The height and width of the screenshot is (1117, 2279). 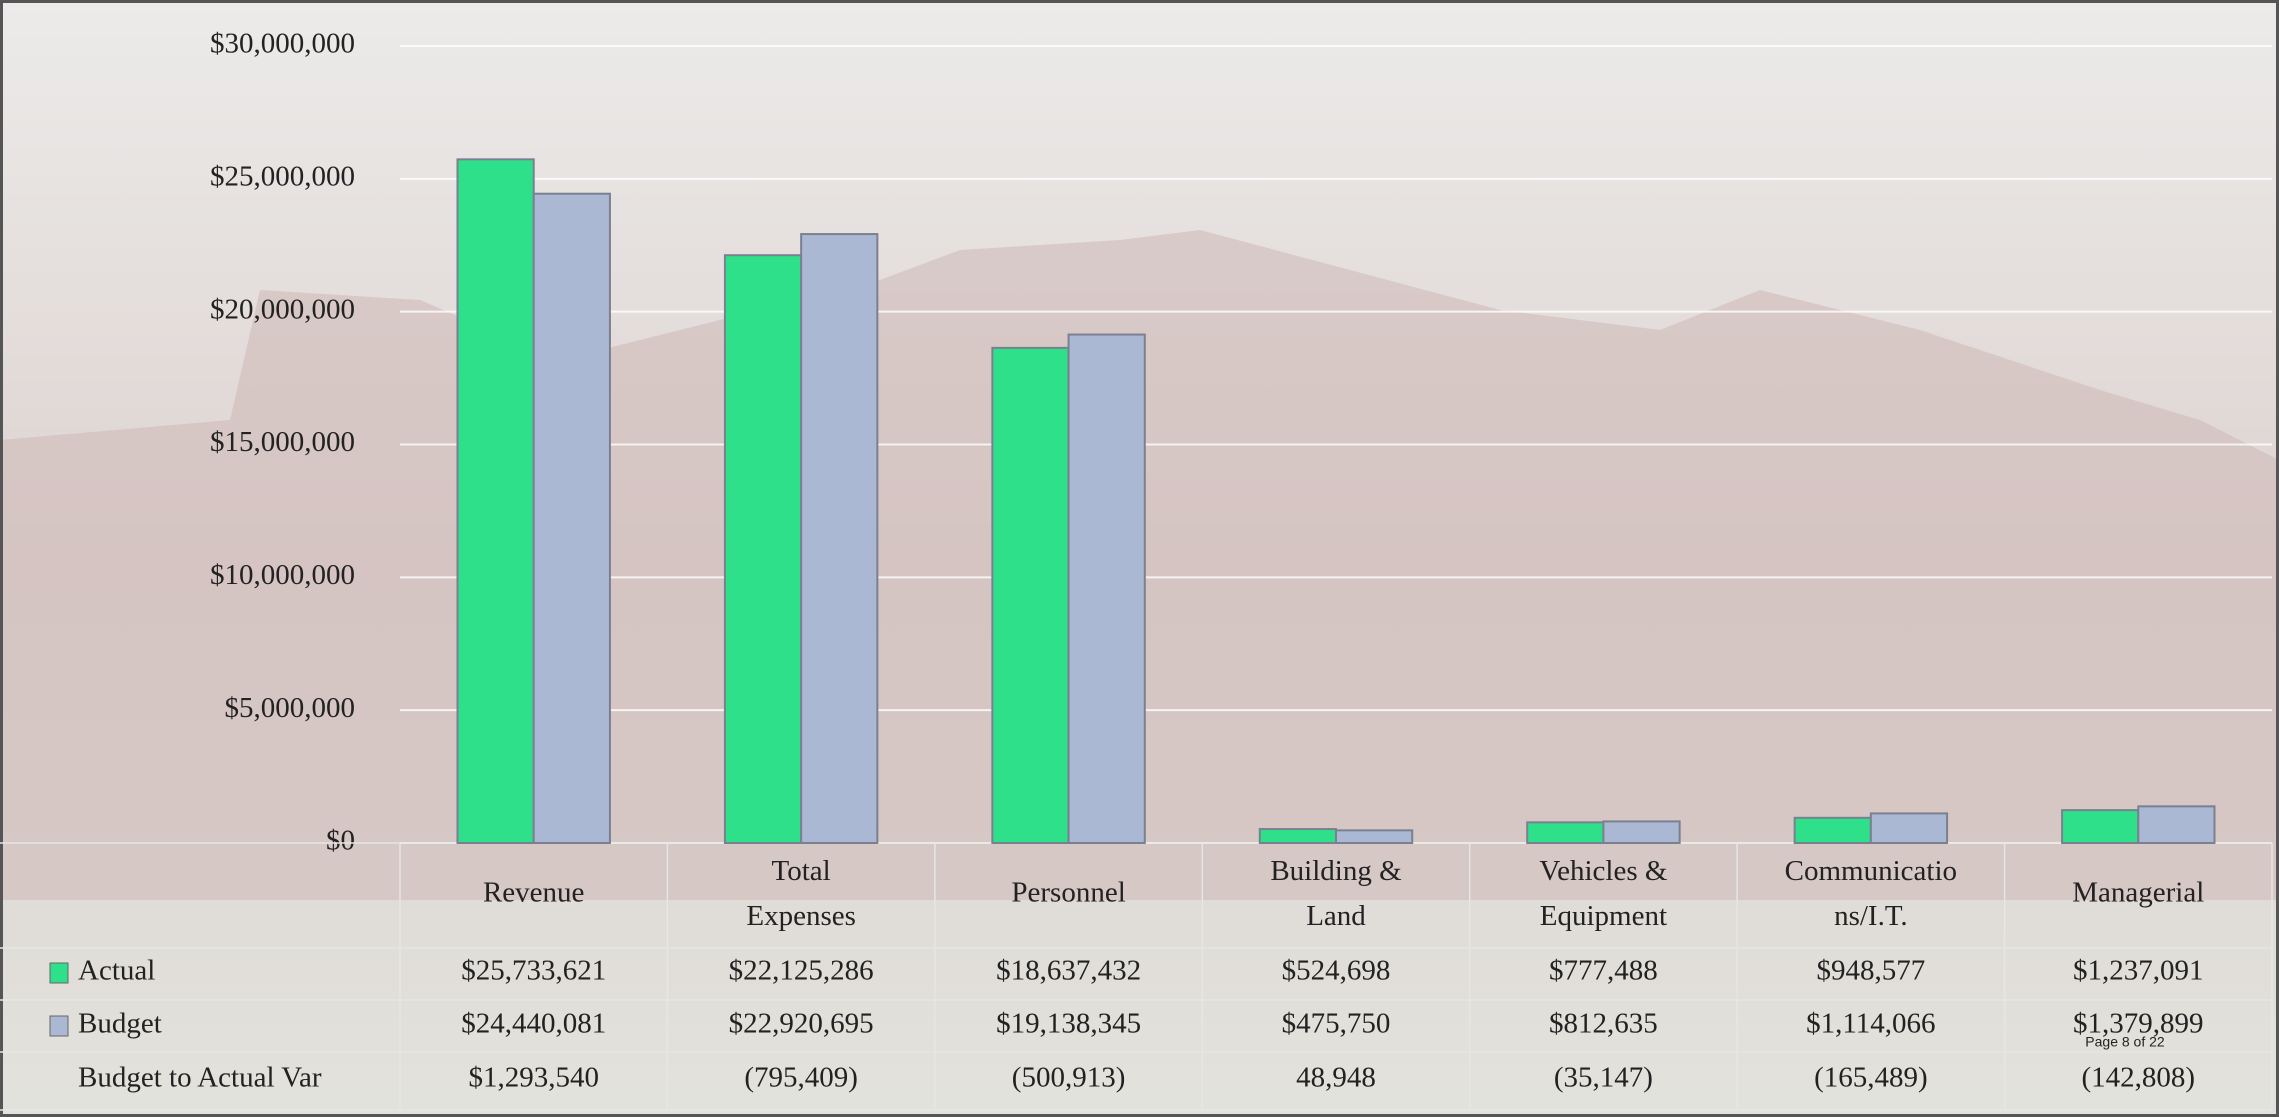 What do you see at coordinates (1603, 971) in the screenshot?
I see `table-value: $777,488` at bounding box center [1603, 971].